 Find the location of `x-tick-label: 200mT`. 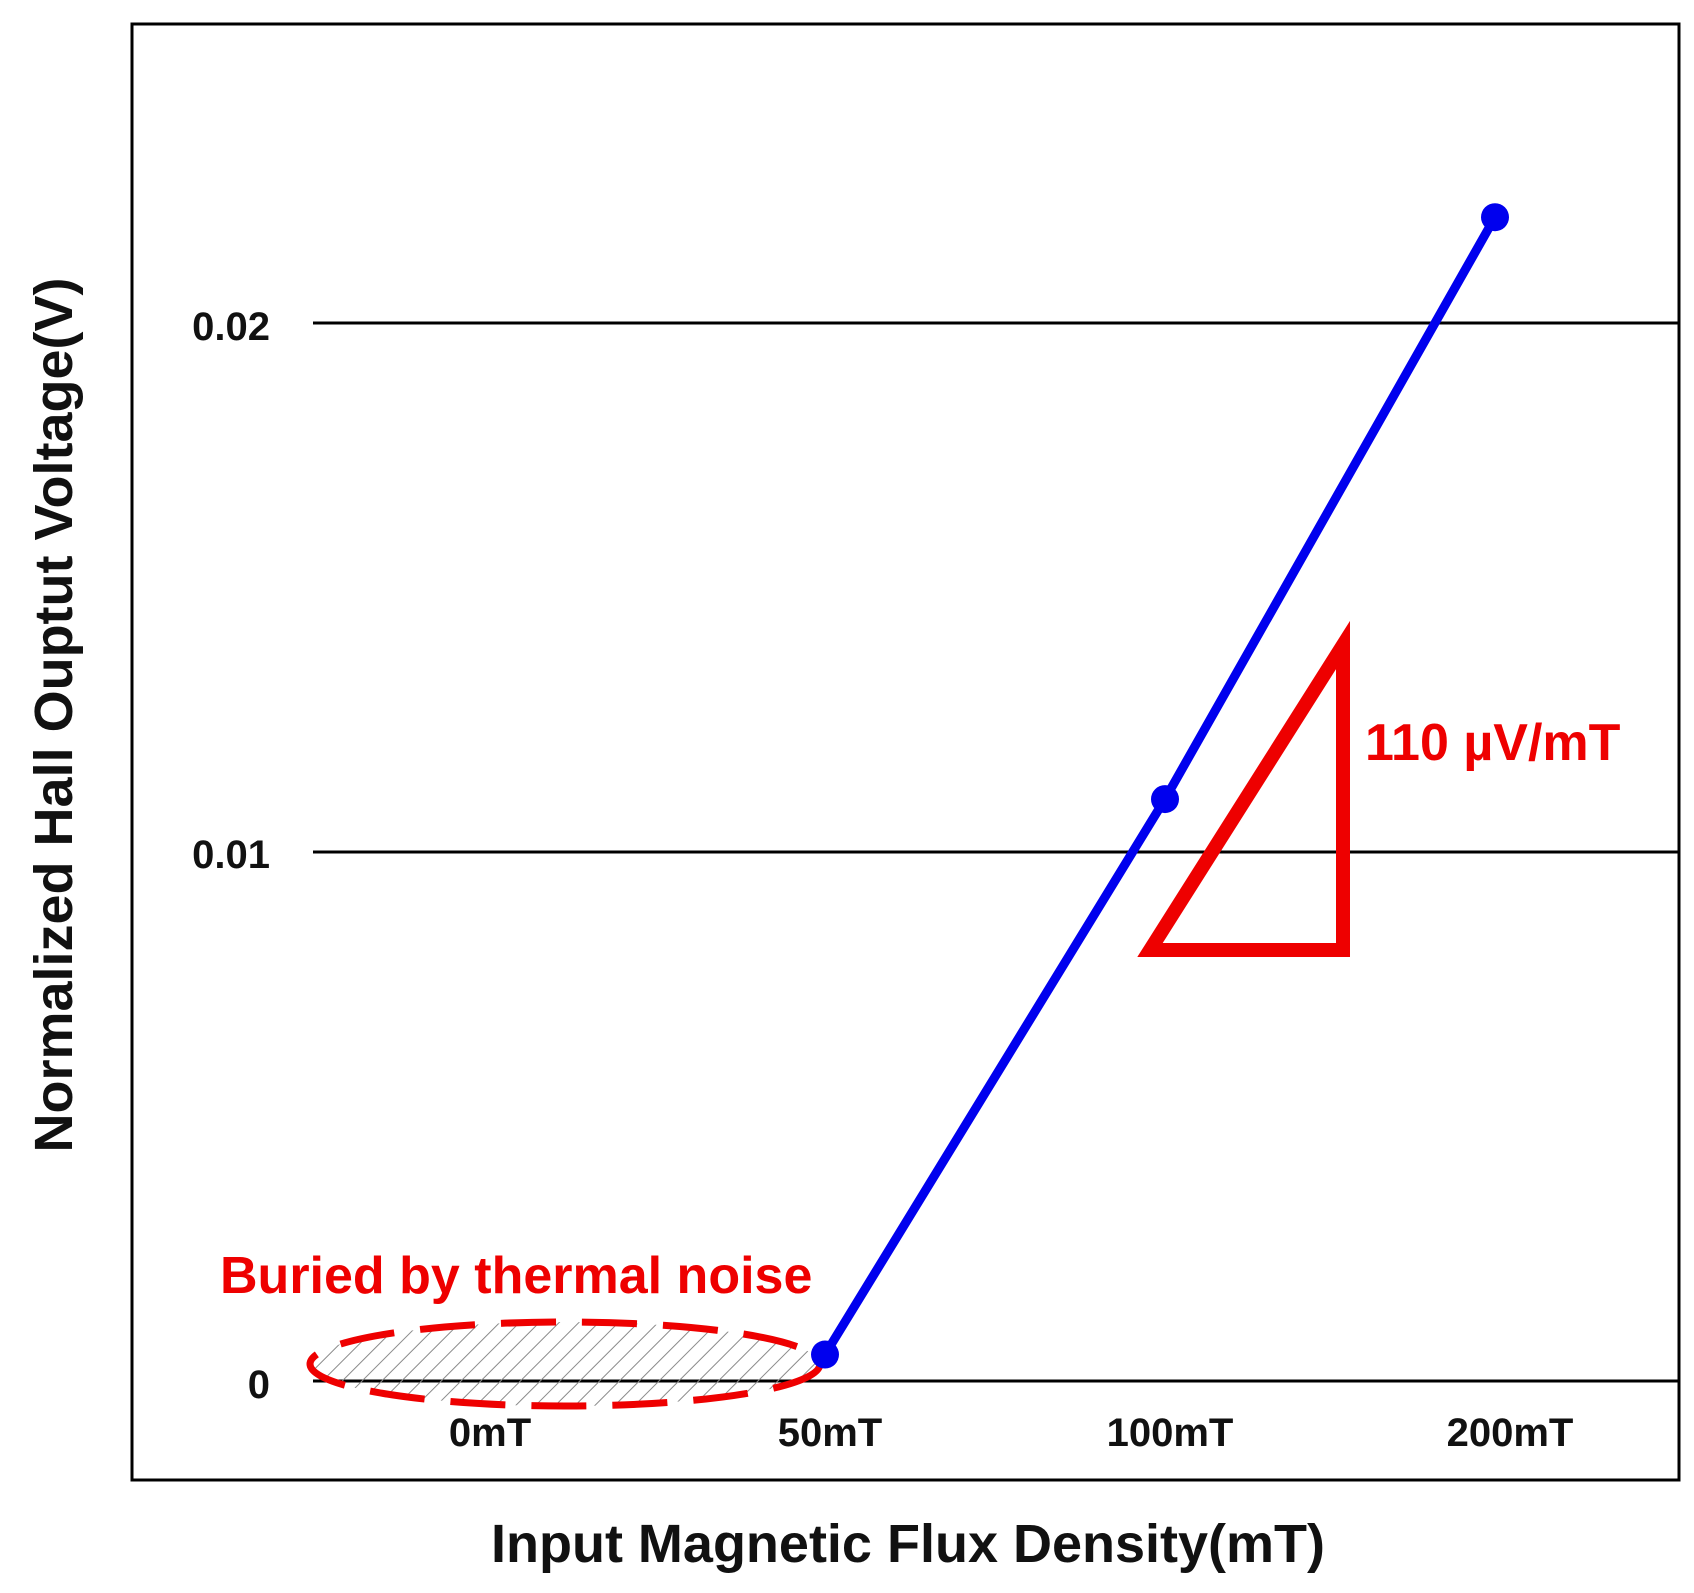

x-tick-label: 200mT is located at coordinates (1510, 1433).